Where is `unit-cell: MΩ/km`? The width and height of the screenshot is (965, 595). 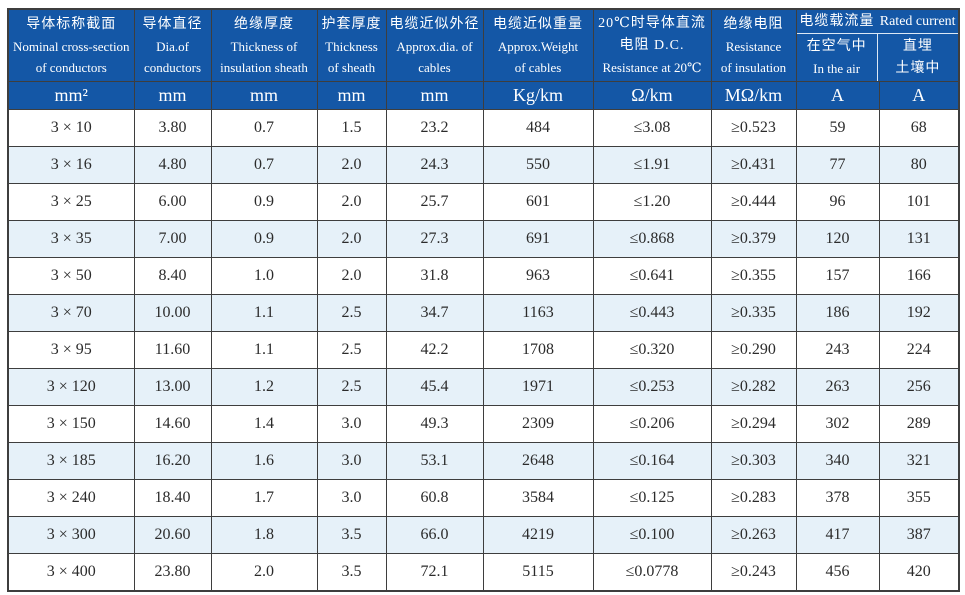
unit-cell: MΩ/km is located at coordinates (753, 95).